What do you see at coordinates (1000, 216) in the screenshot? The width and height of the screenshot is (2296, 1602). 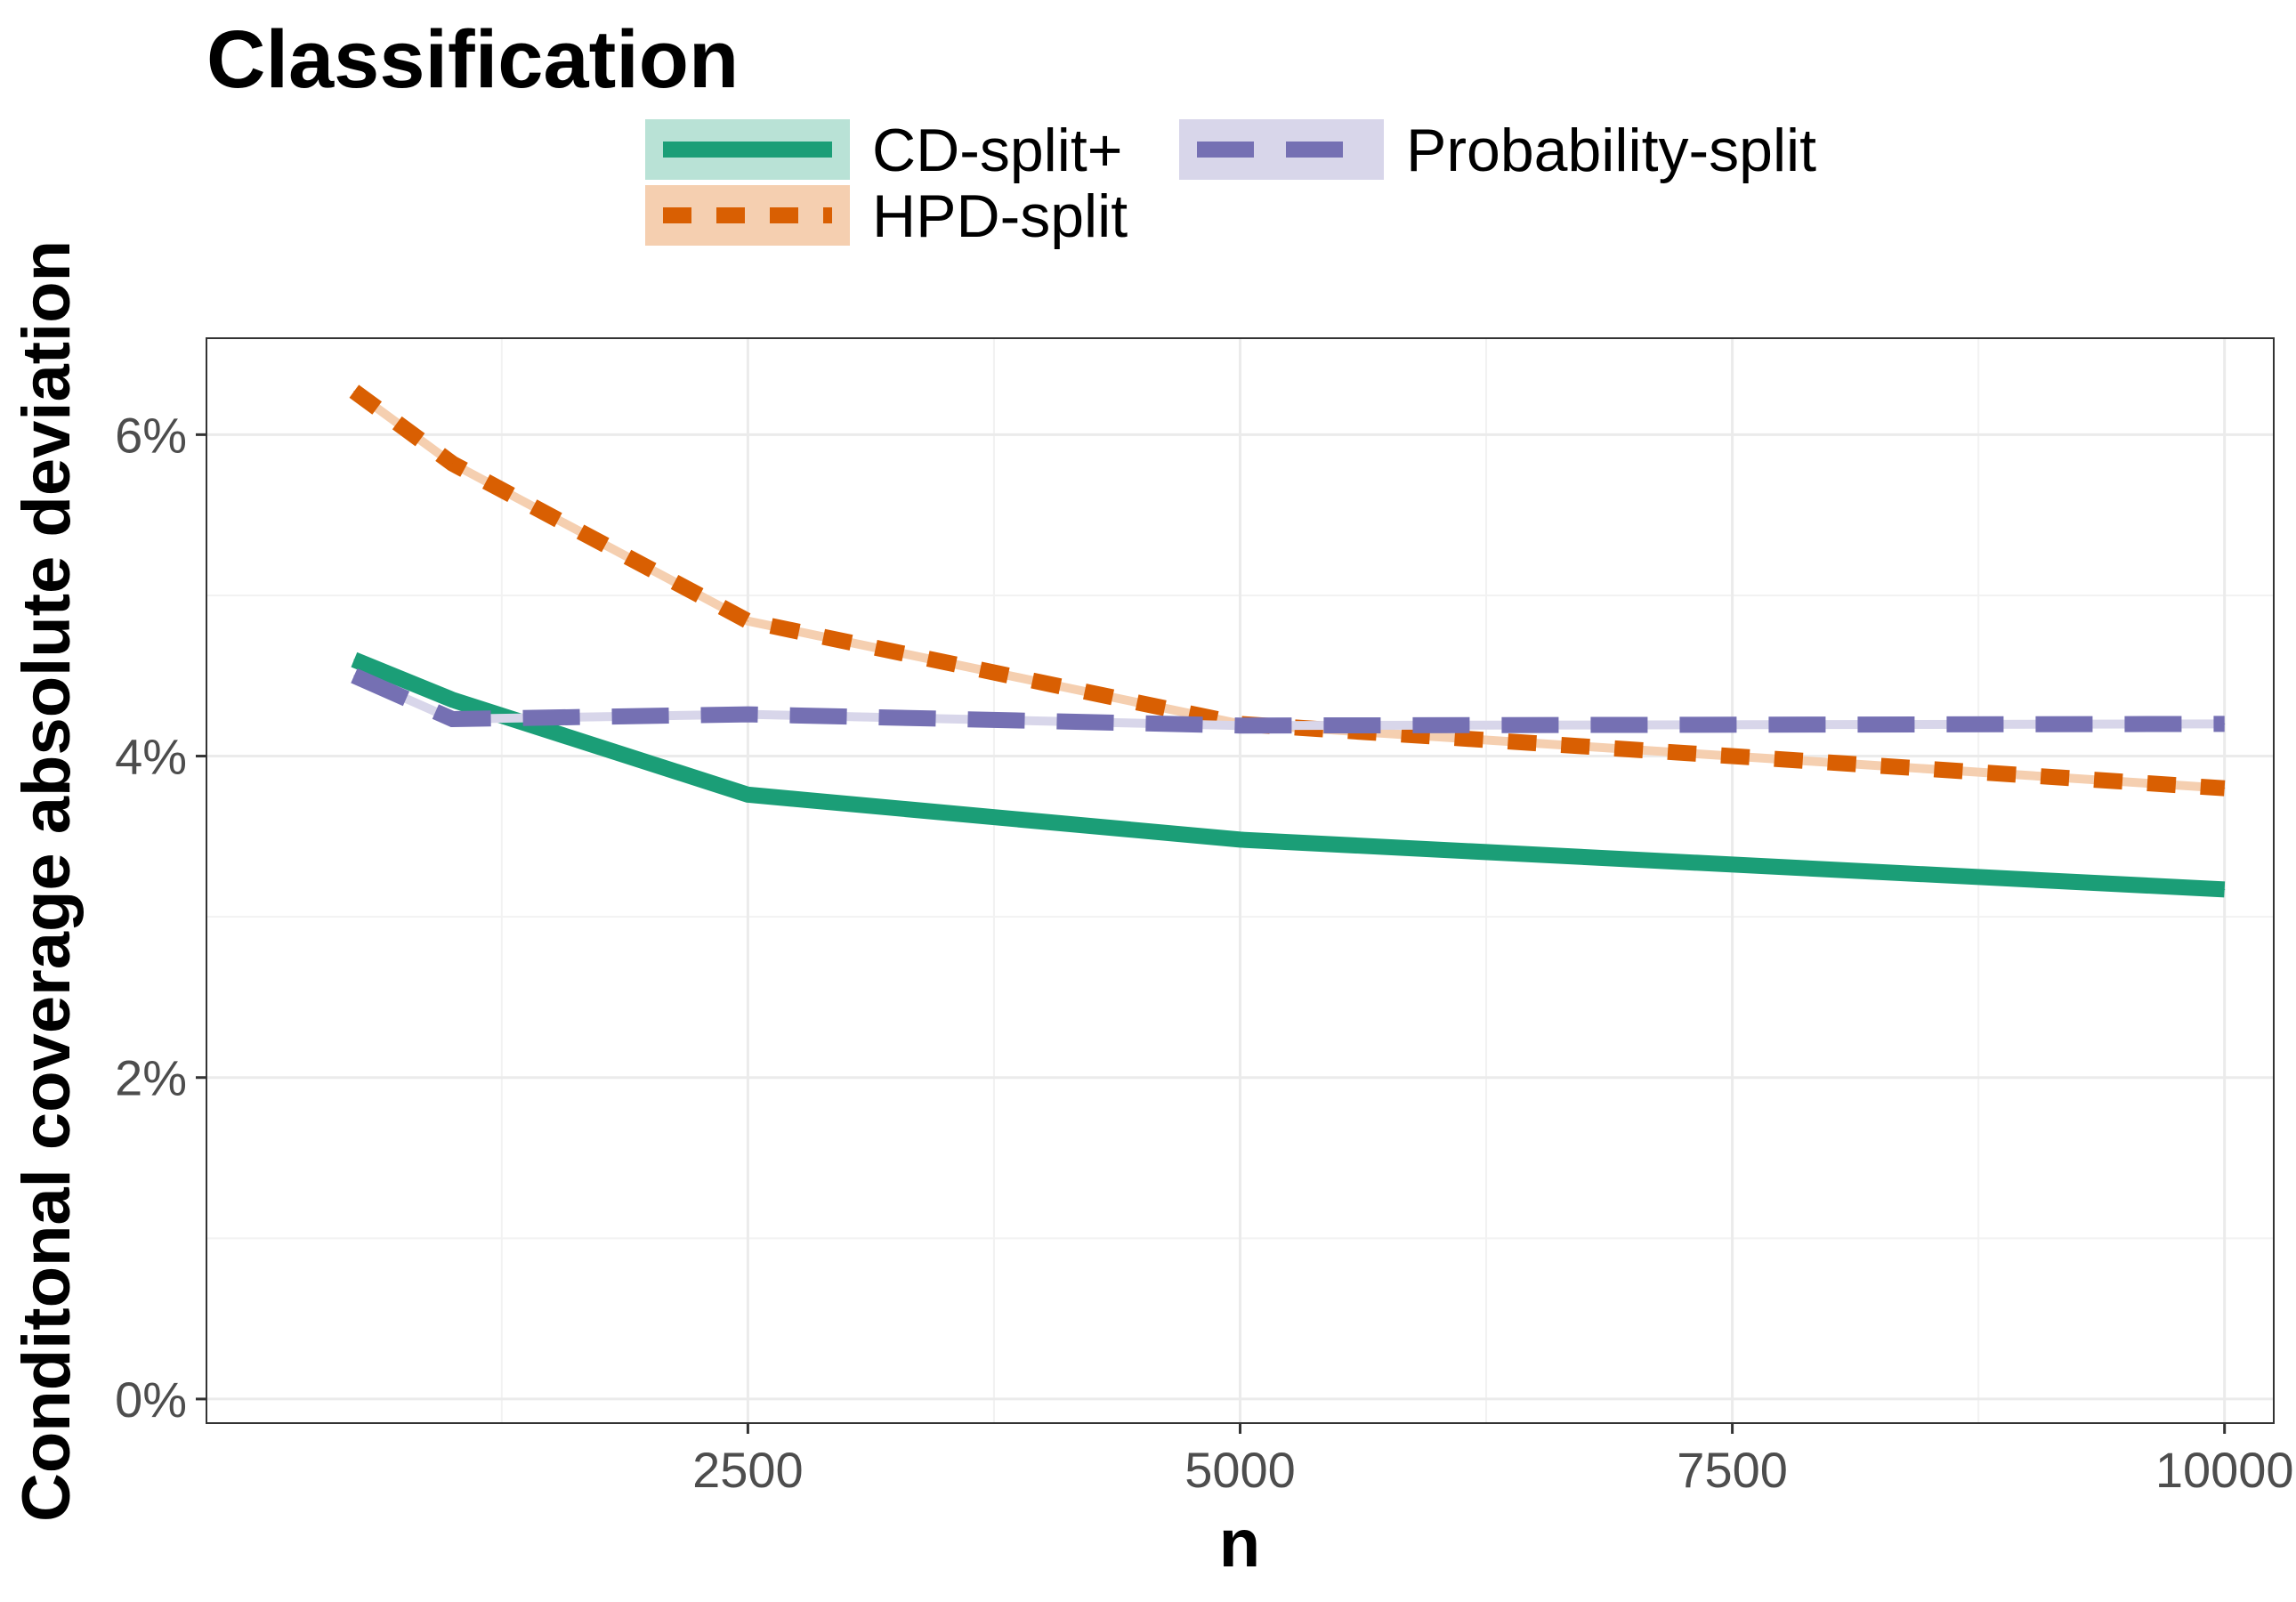 I see `legend-label-hpd-split: HPD-split` at bounding box center [1000, 216].